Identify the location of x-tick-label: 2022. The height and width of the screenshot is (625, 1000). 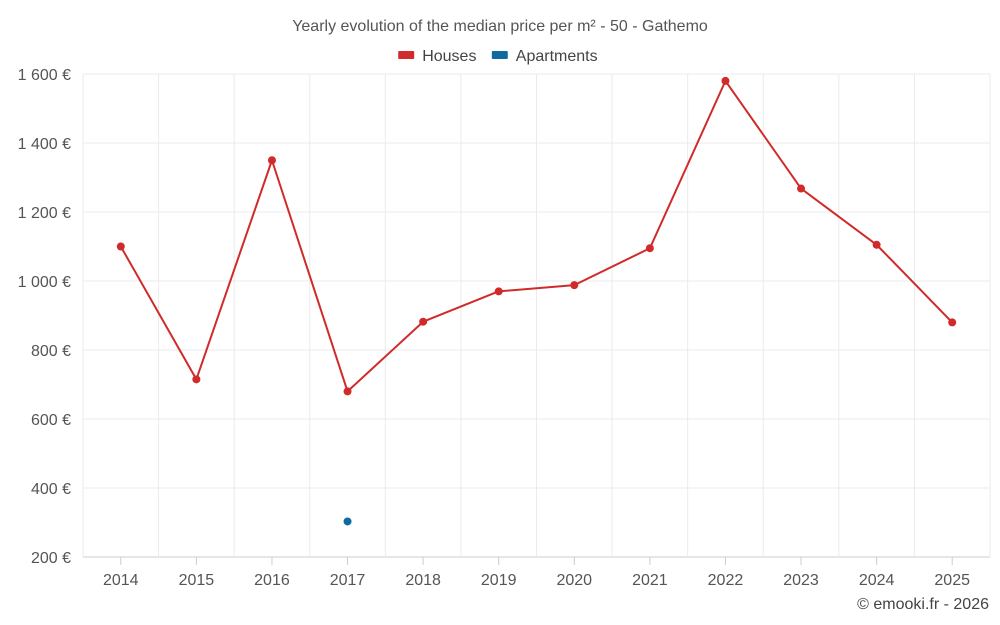
(726, 580).